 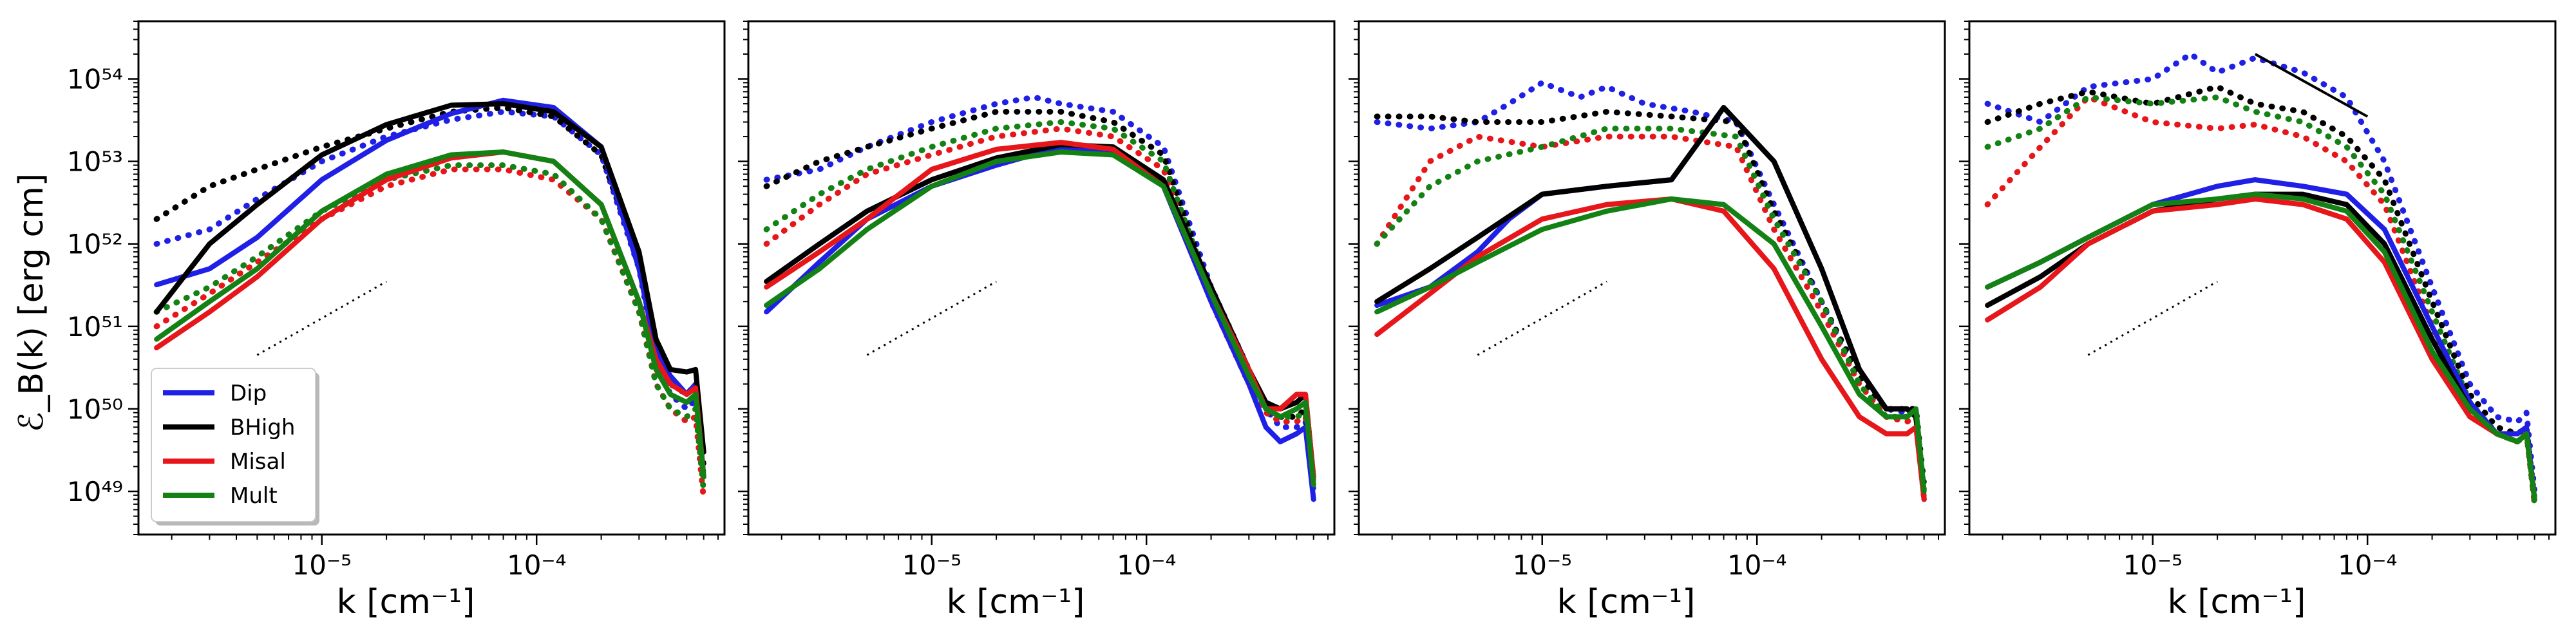 I want to click on y-axis-label: ℰ_B(k) [erg cm], so click(x=32, y=302).